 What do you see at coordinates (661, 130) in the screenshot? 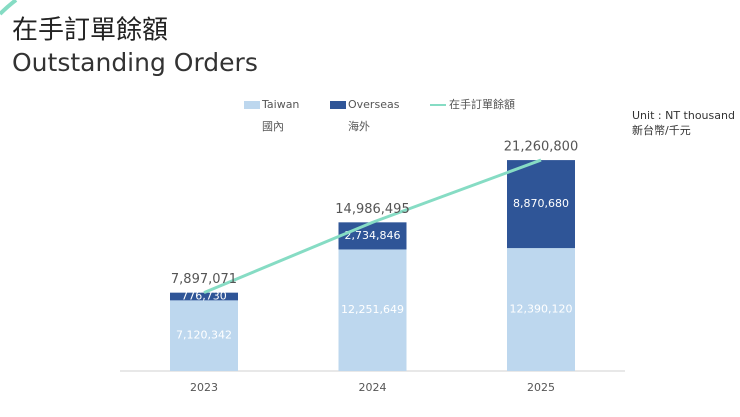
I see `unit-label-zh: 新台幣/千元` at bounding box center [661, 130].